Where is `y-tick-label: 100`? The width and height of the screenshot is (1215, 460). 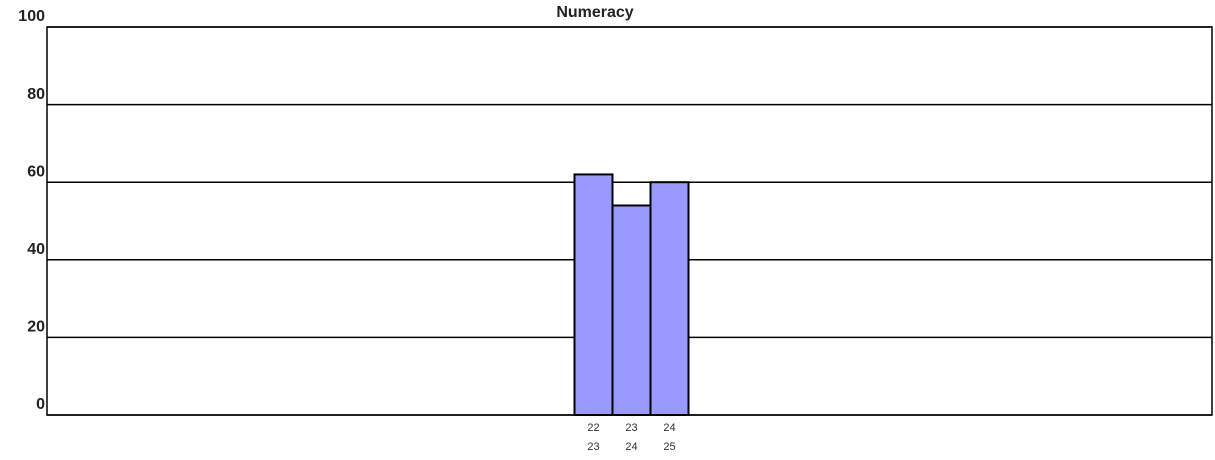 y-tick-label: 100 is located at coordinates (31, 16).